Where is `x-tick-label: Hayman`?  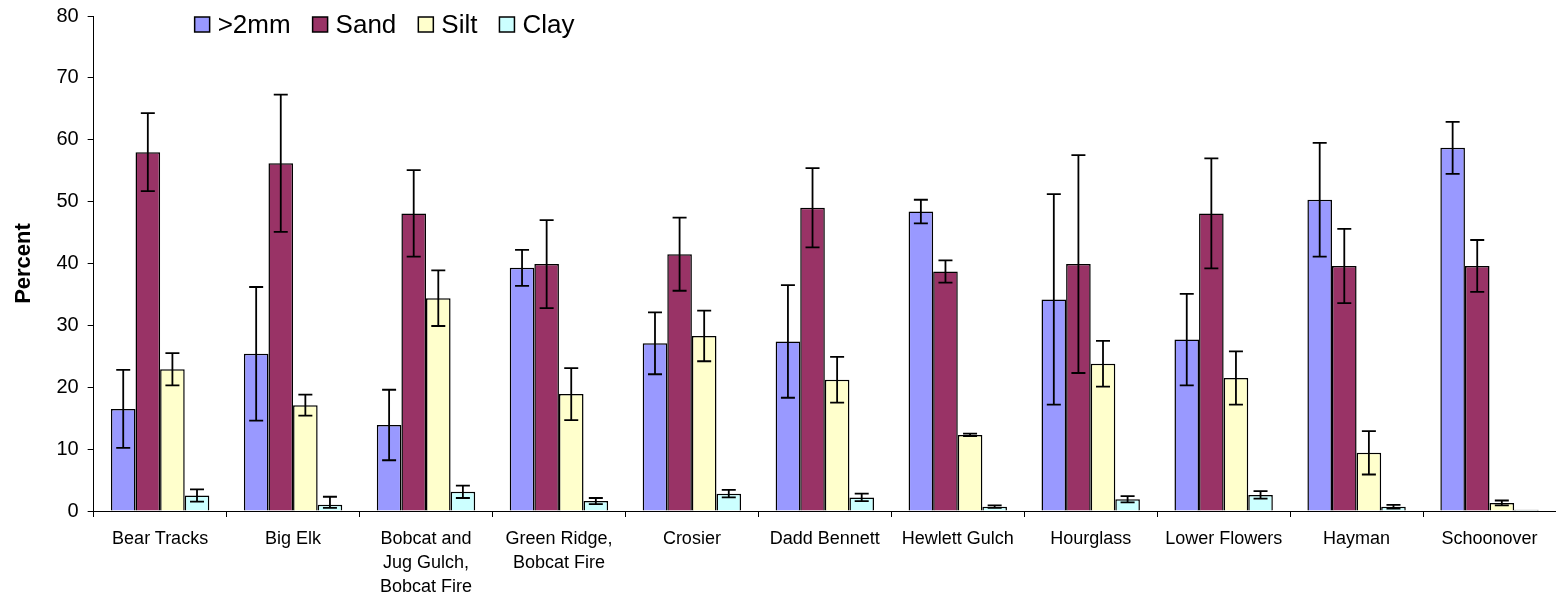 x-tick-label: Hayman is located at coordinates (1357, 537).